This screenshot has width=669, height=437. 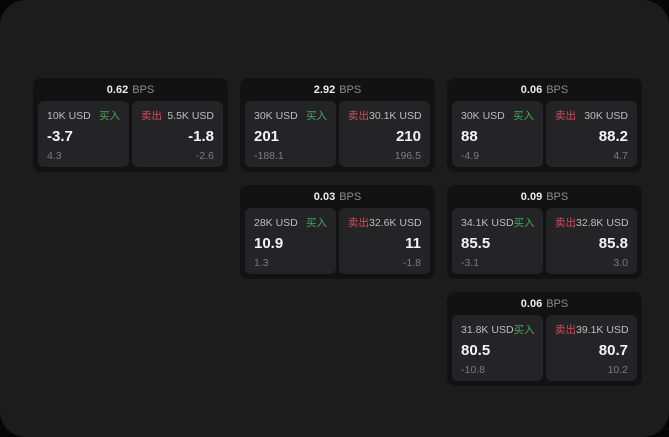 What do you see at coordinates (324, 89) in the screenshot?
I see `bps-value: 2.92` at bounding box center [324, 89].